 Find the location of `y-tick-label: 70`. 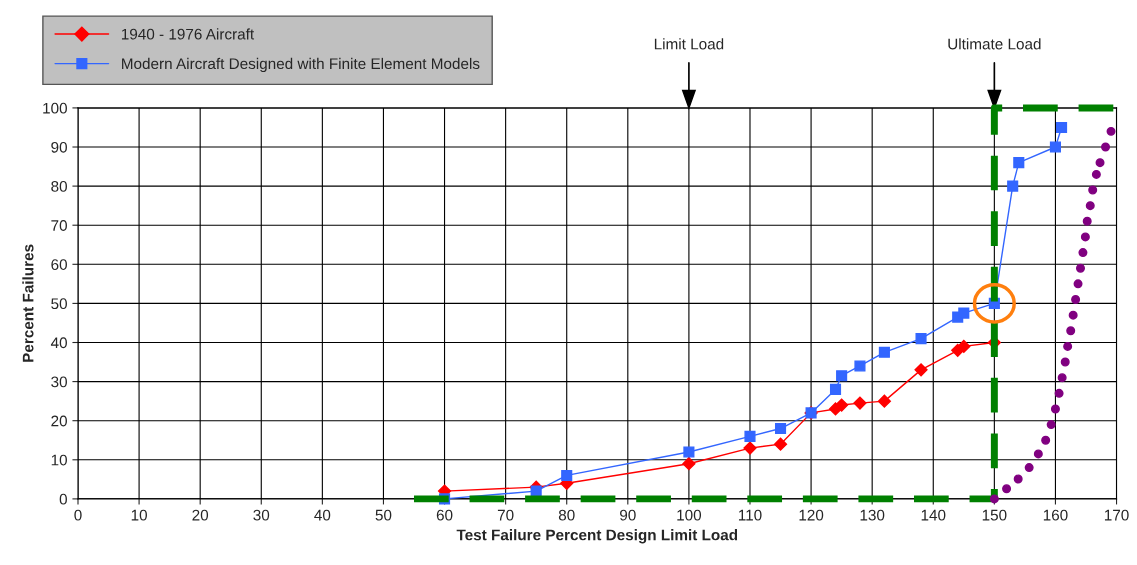

y-tick-label: 70 is located at coordinates (59, 225).